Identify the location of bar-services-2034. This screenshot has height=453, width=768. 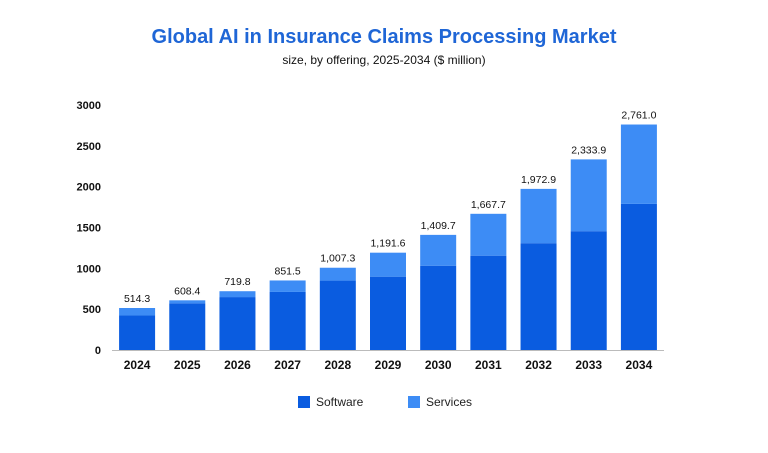
(638, 164).